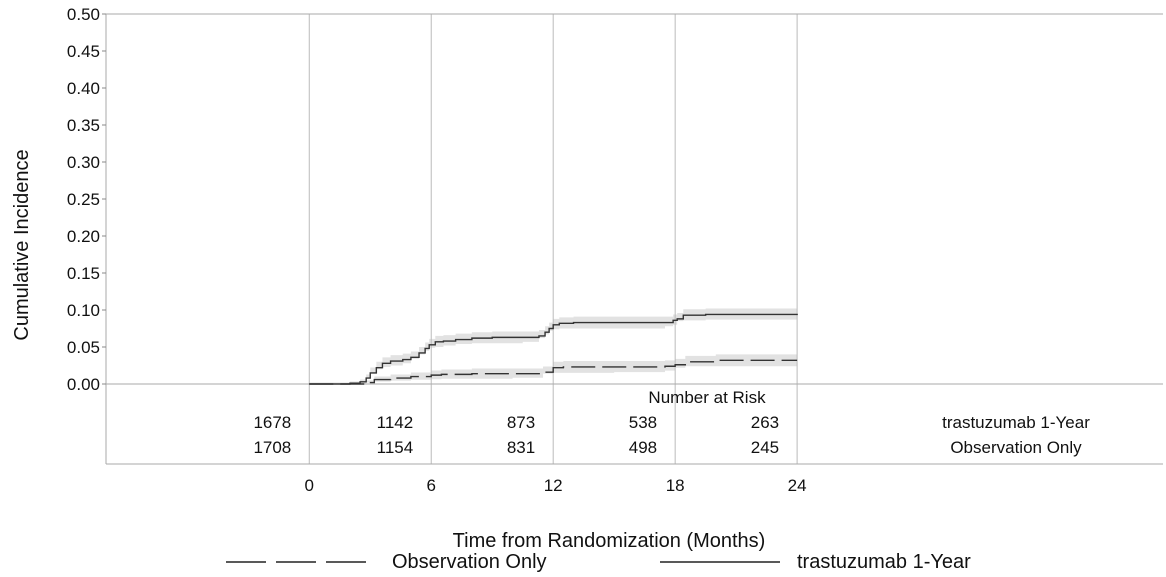 The width and height of the screenshot is (1166, 577). What do you see at coordinates (83, 347) in the screenshot?
I see `y-tick-label: 0.05` at bounding box center [83, 347].